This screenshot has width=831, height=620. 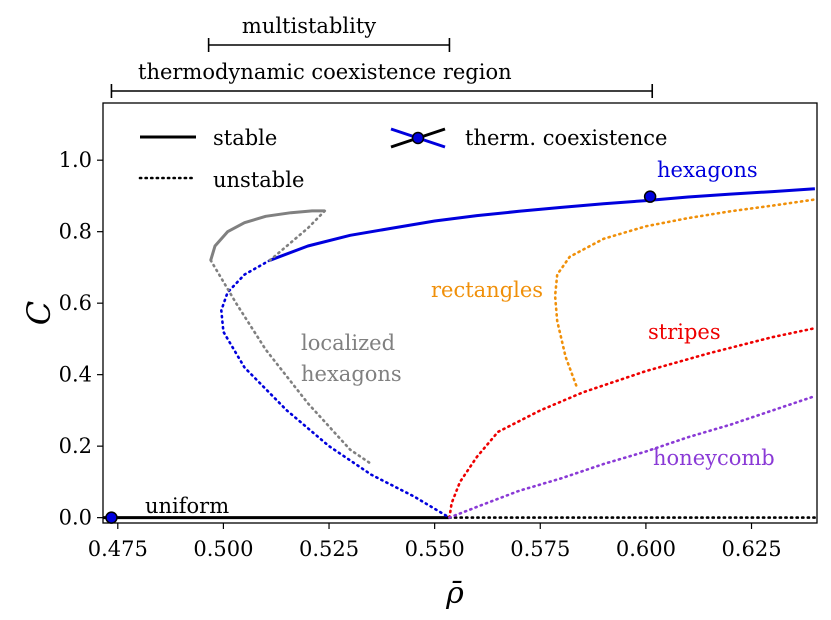 I want to click on x-tick-label: 0.575, so click(x=540, y=549).